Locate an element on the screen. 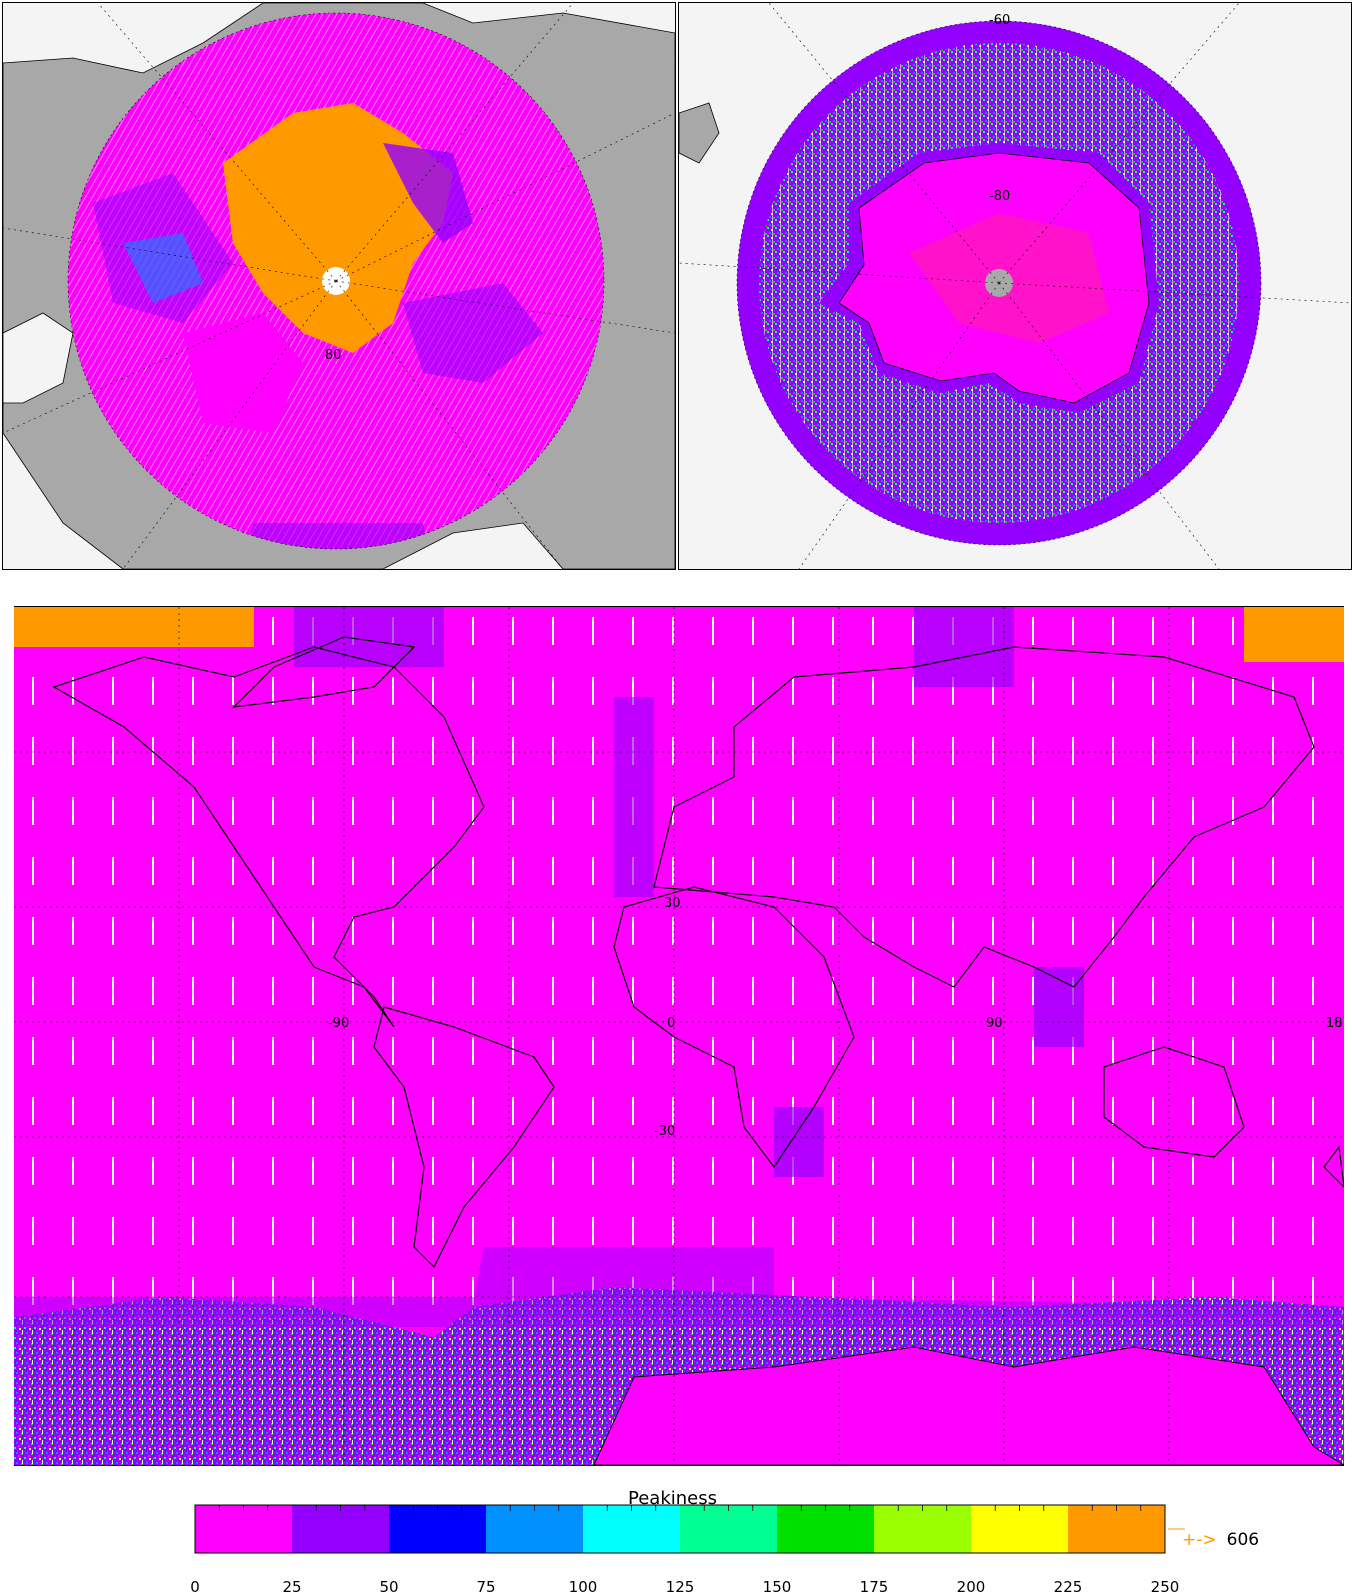 The width and height of the screenshot is (1352, 1596). lon-label-90: 90 is located at coordinates (994, 1023).